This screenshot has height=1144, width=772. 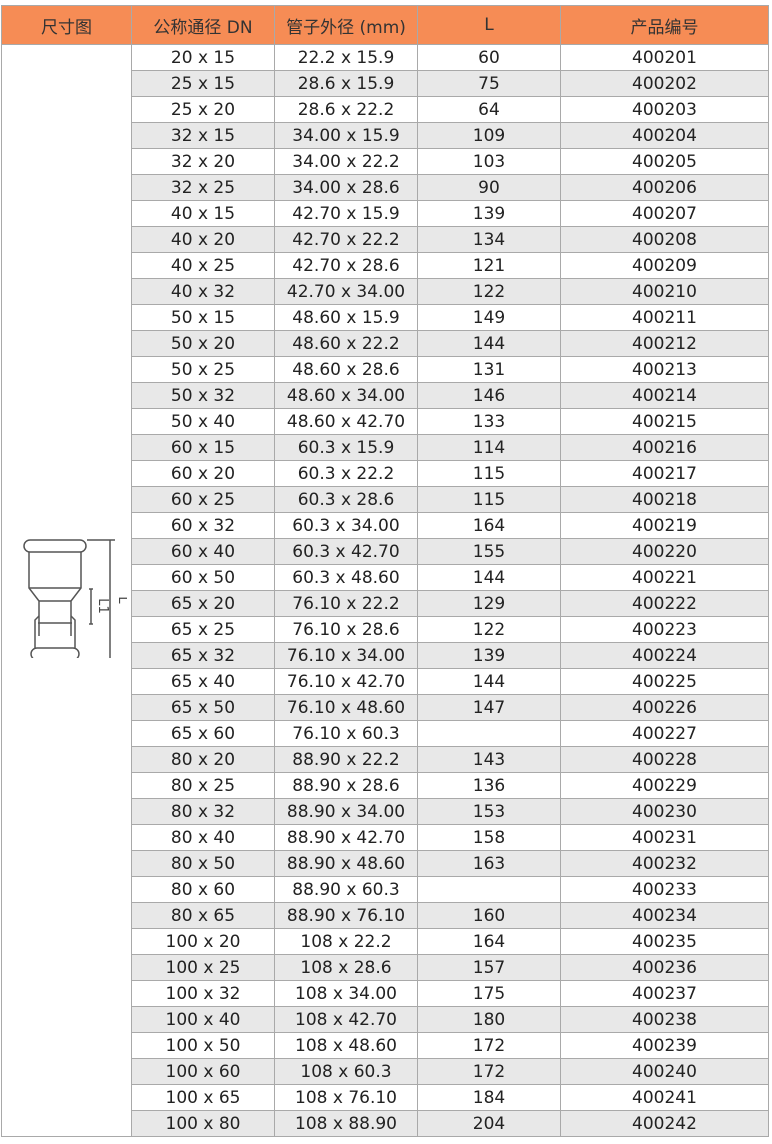 I want to click on cell-length: 155, so click(x=489, y=551).